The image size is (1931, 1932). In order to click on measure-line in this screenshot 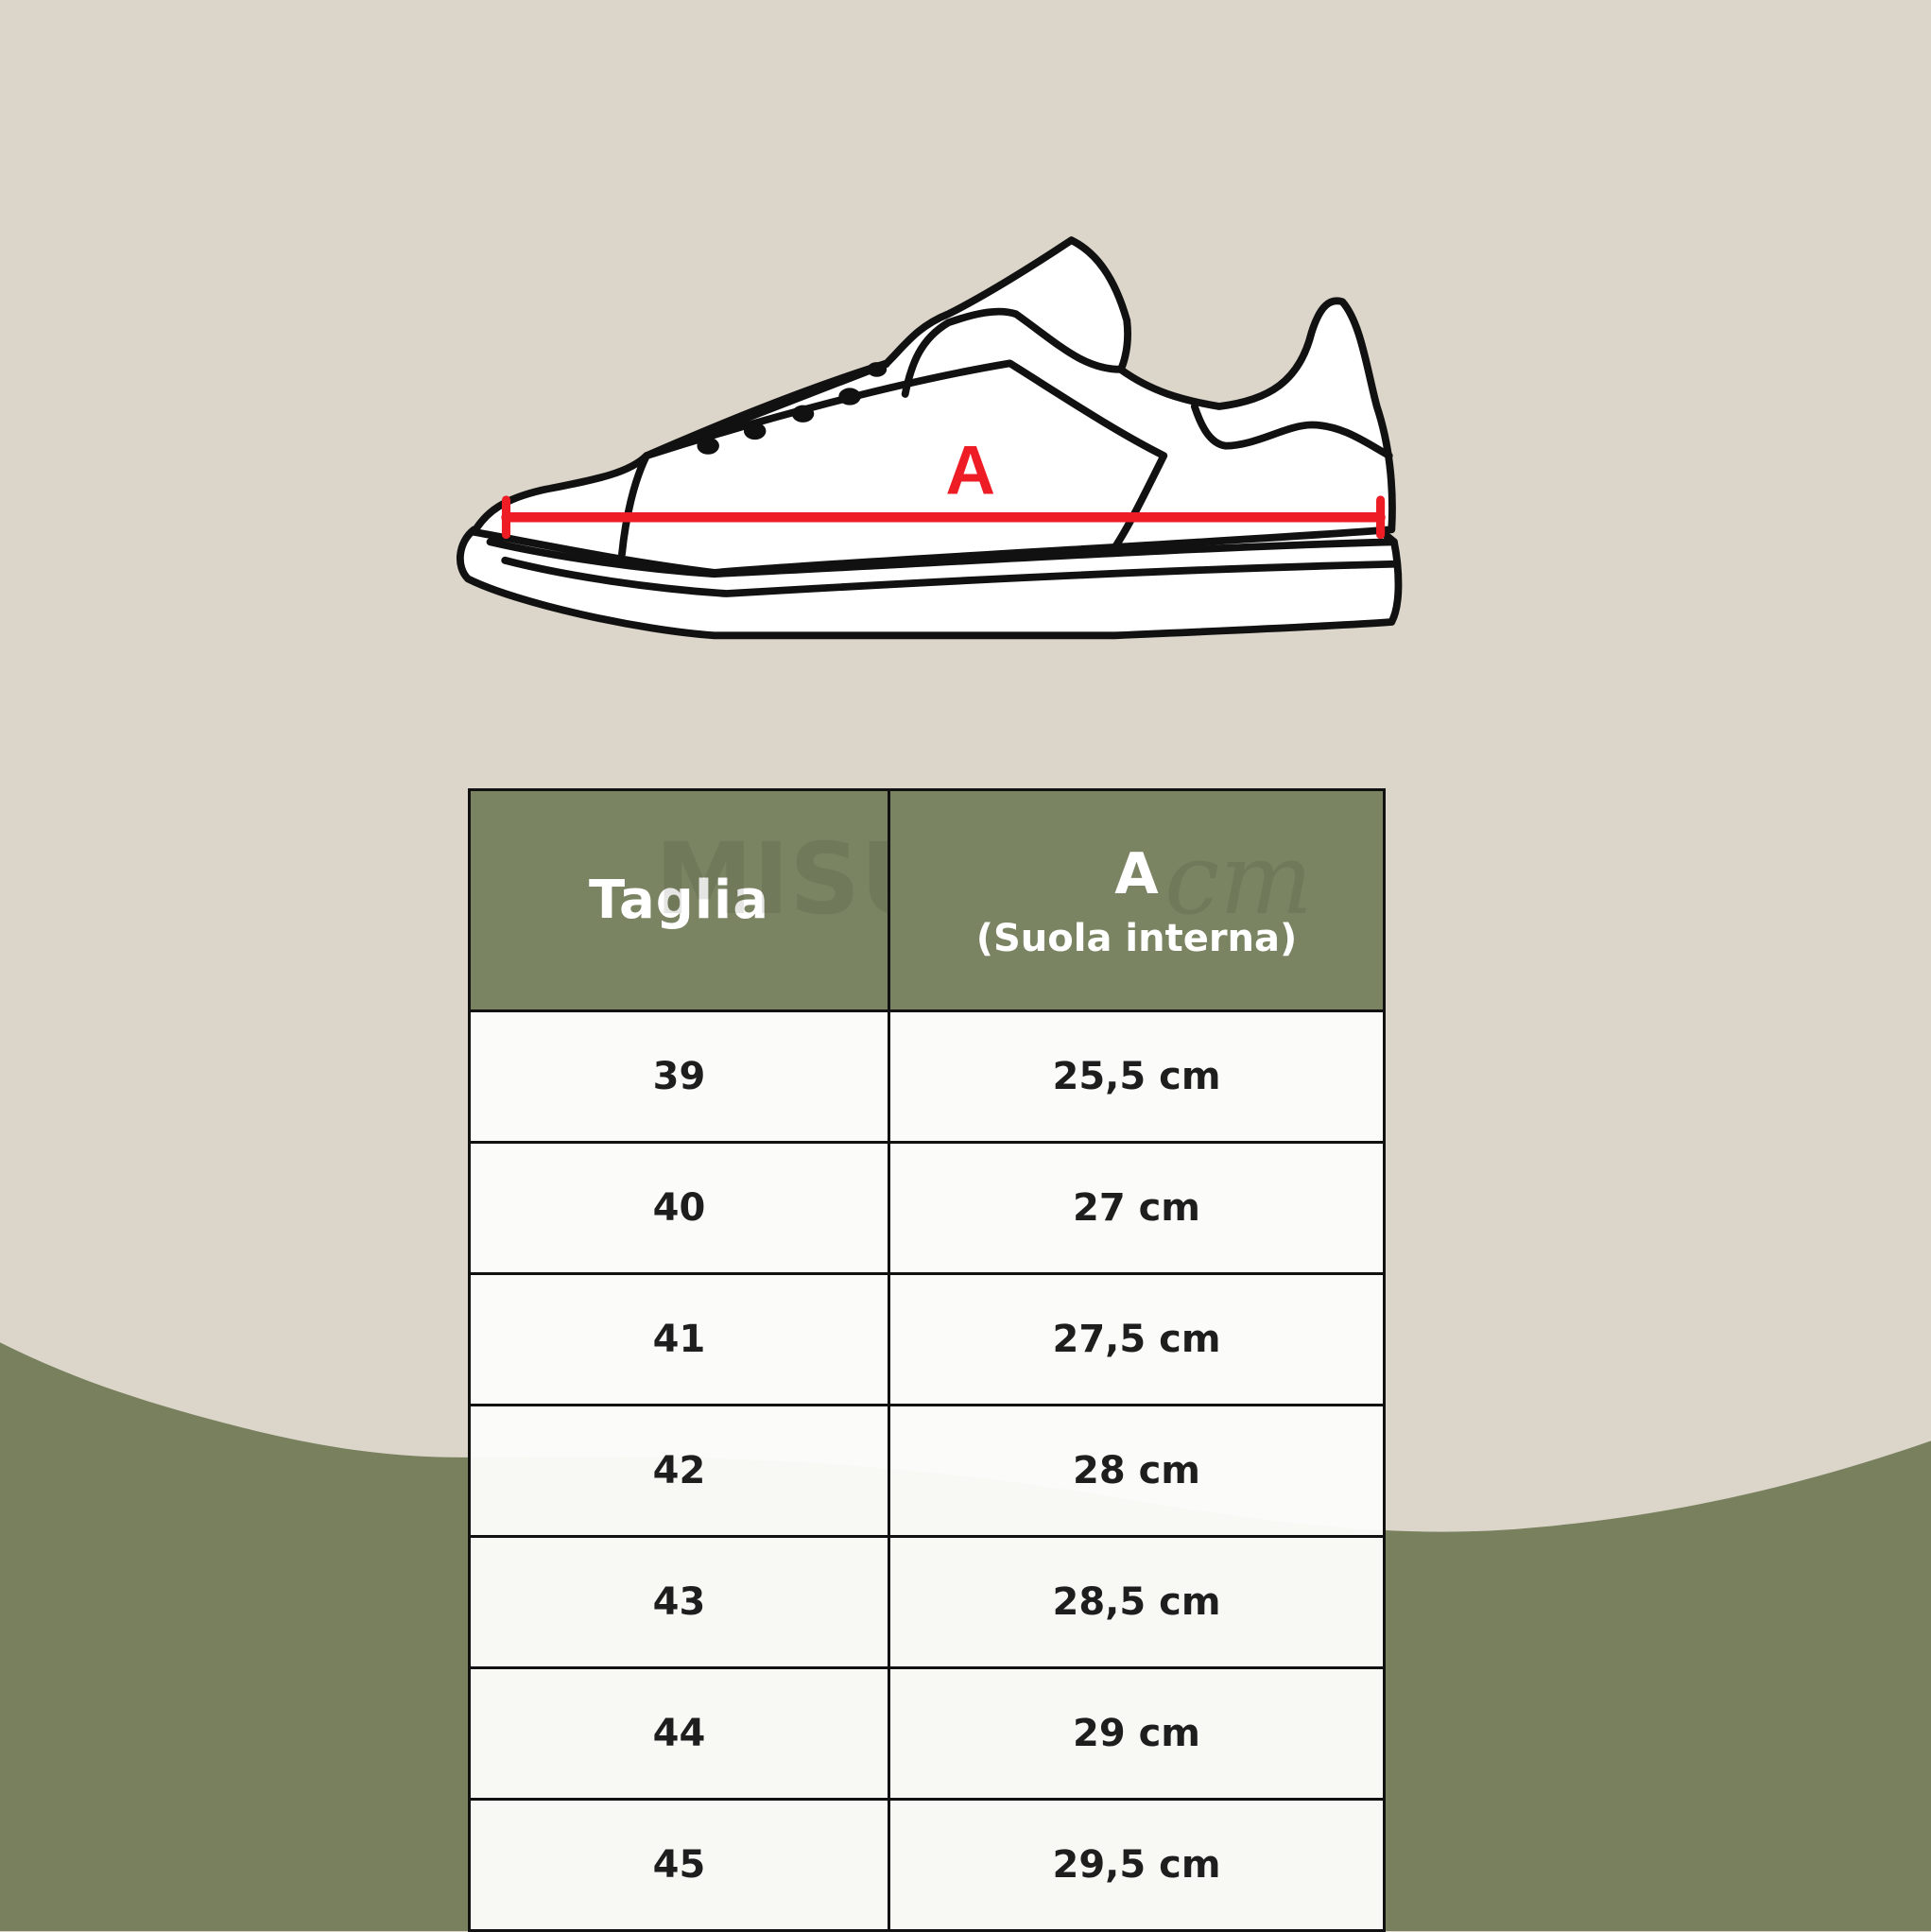, I will do `click(943, 517)`.